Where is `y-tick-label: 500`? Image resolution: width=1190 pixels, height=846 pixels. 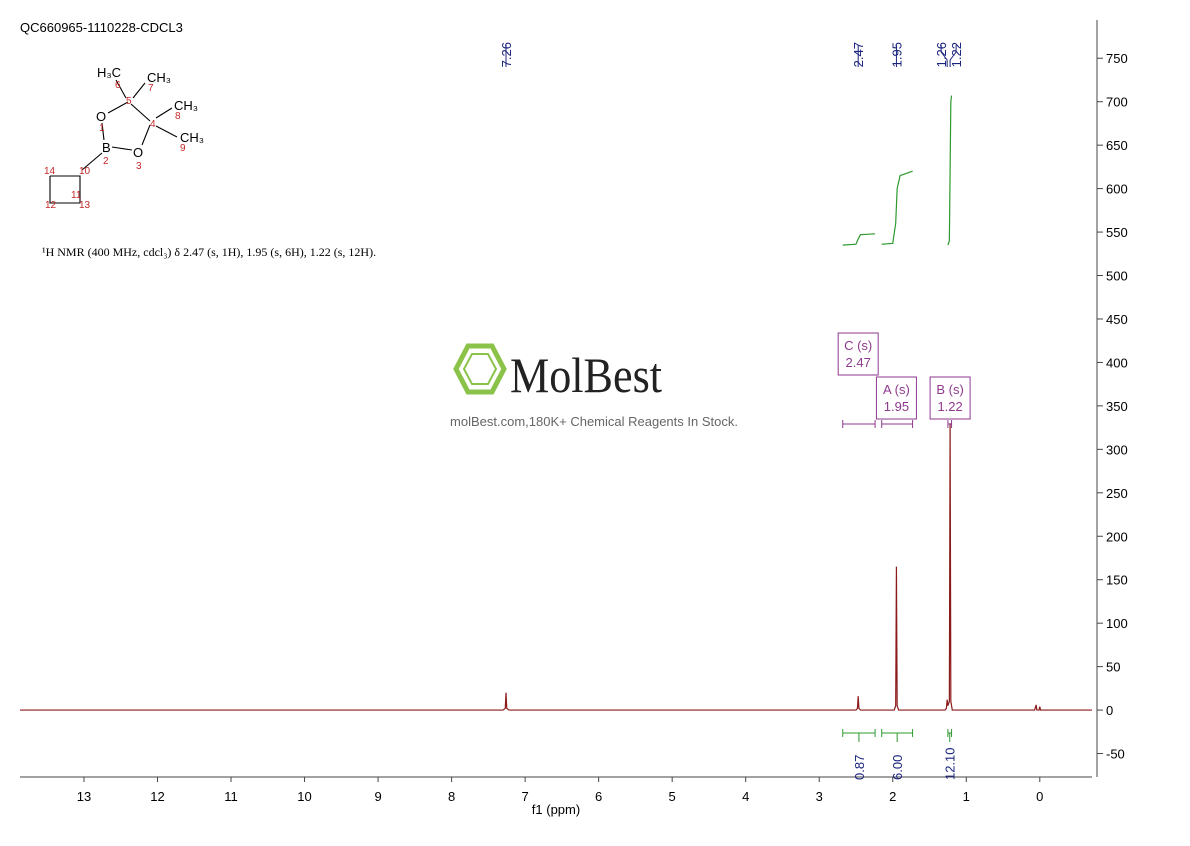 y-tick-label: 500 is located at coordinates (1117, 276).